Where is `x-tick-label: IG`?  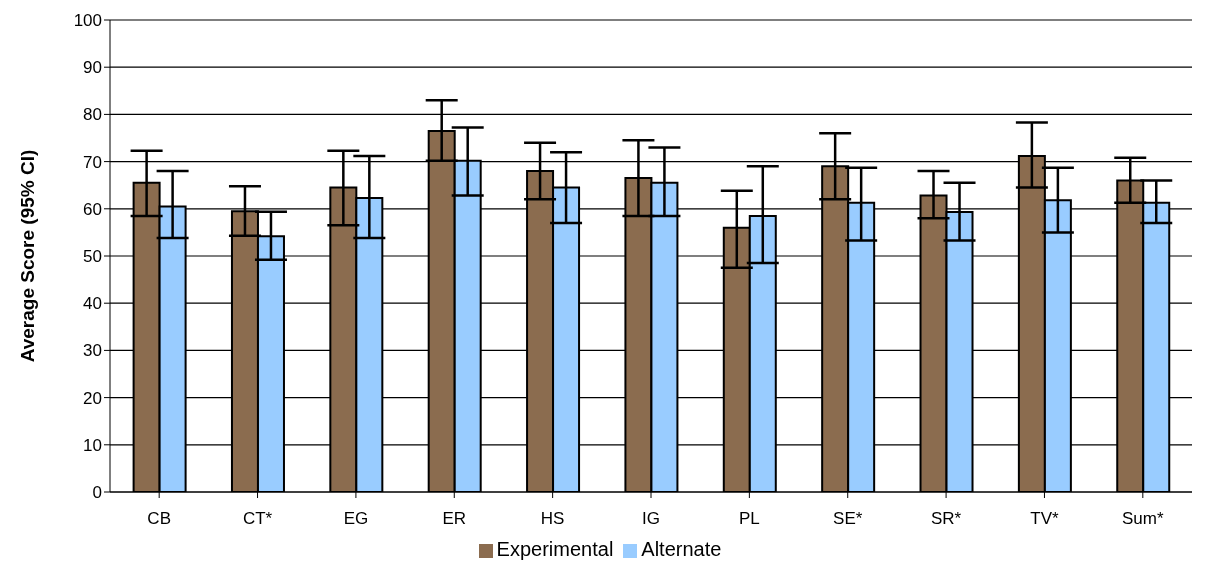
x-tick-label: IG is located at coordinates (651, 519).